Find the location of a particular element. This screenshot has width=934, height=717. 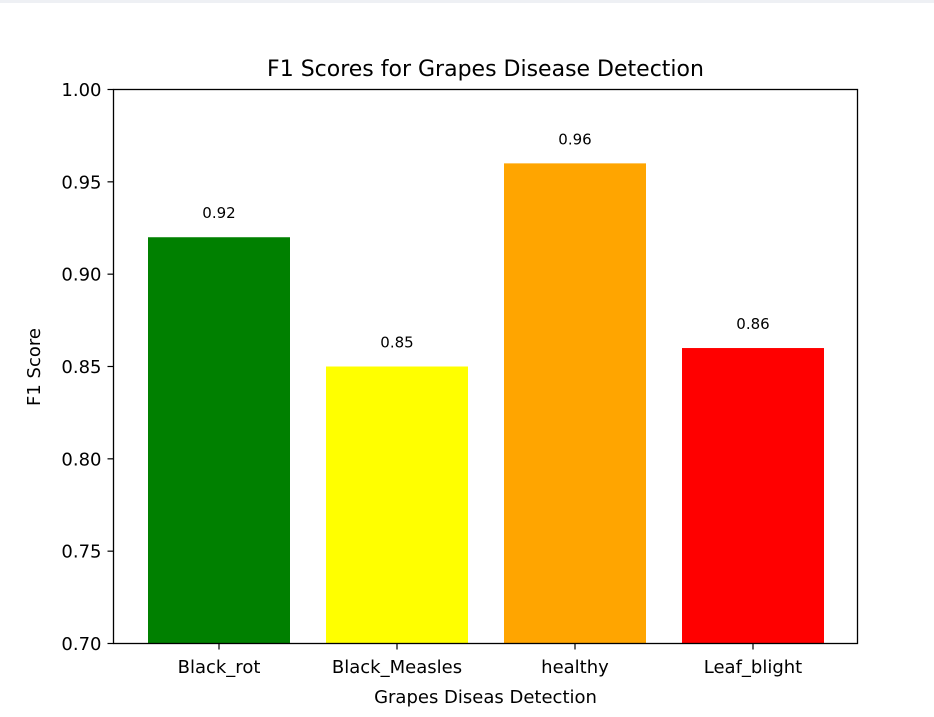

y-tick-label: 1.00 is located at coordinates (81, 90).